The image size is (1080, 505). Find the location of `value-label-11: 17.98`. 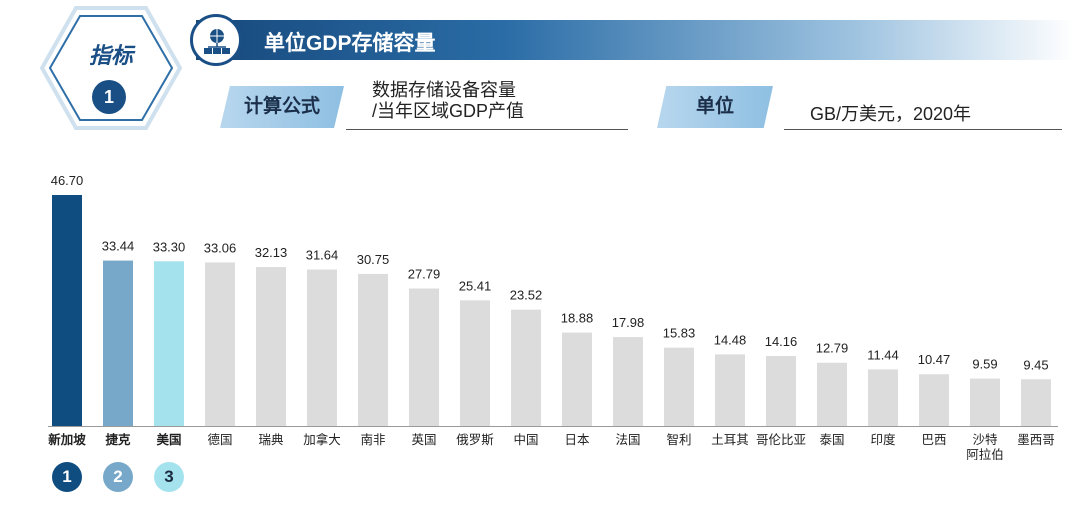

value-label-11: 17.98 is located at coordinates (628, 322).